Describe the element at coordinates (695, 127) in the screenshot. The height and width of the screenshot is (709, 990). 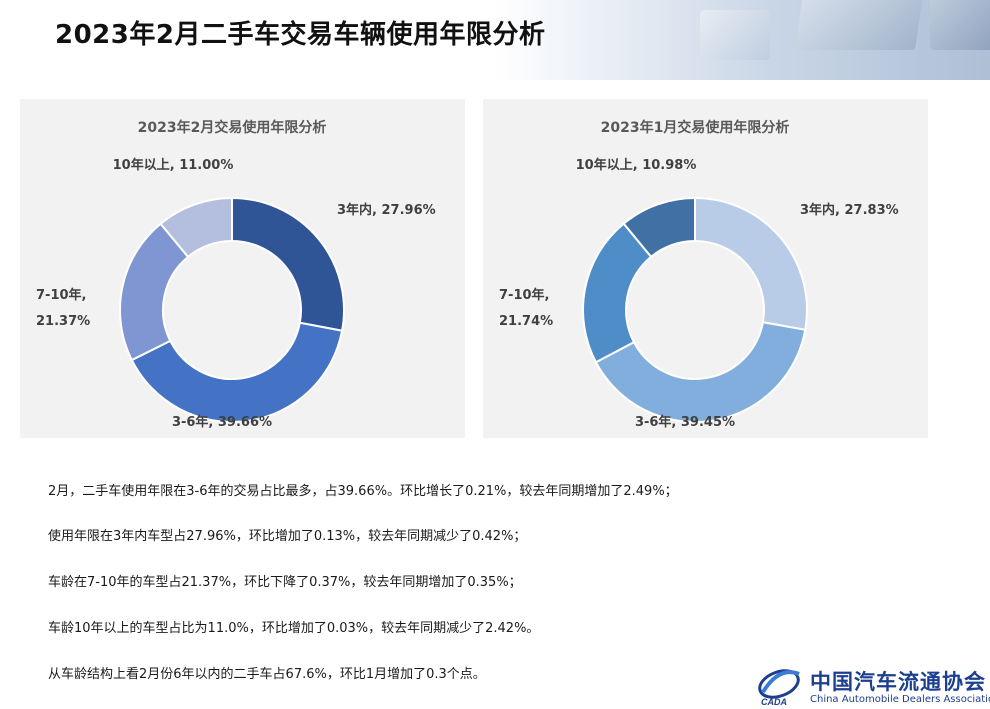
I see `chart-title: 2023年1月交易使用年限分析` at that location.